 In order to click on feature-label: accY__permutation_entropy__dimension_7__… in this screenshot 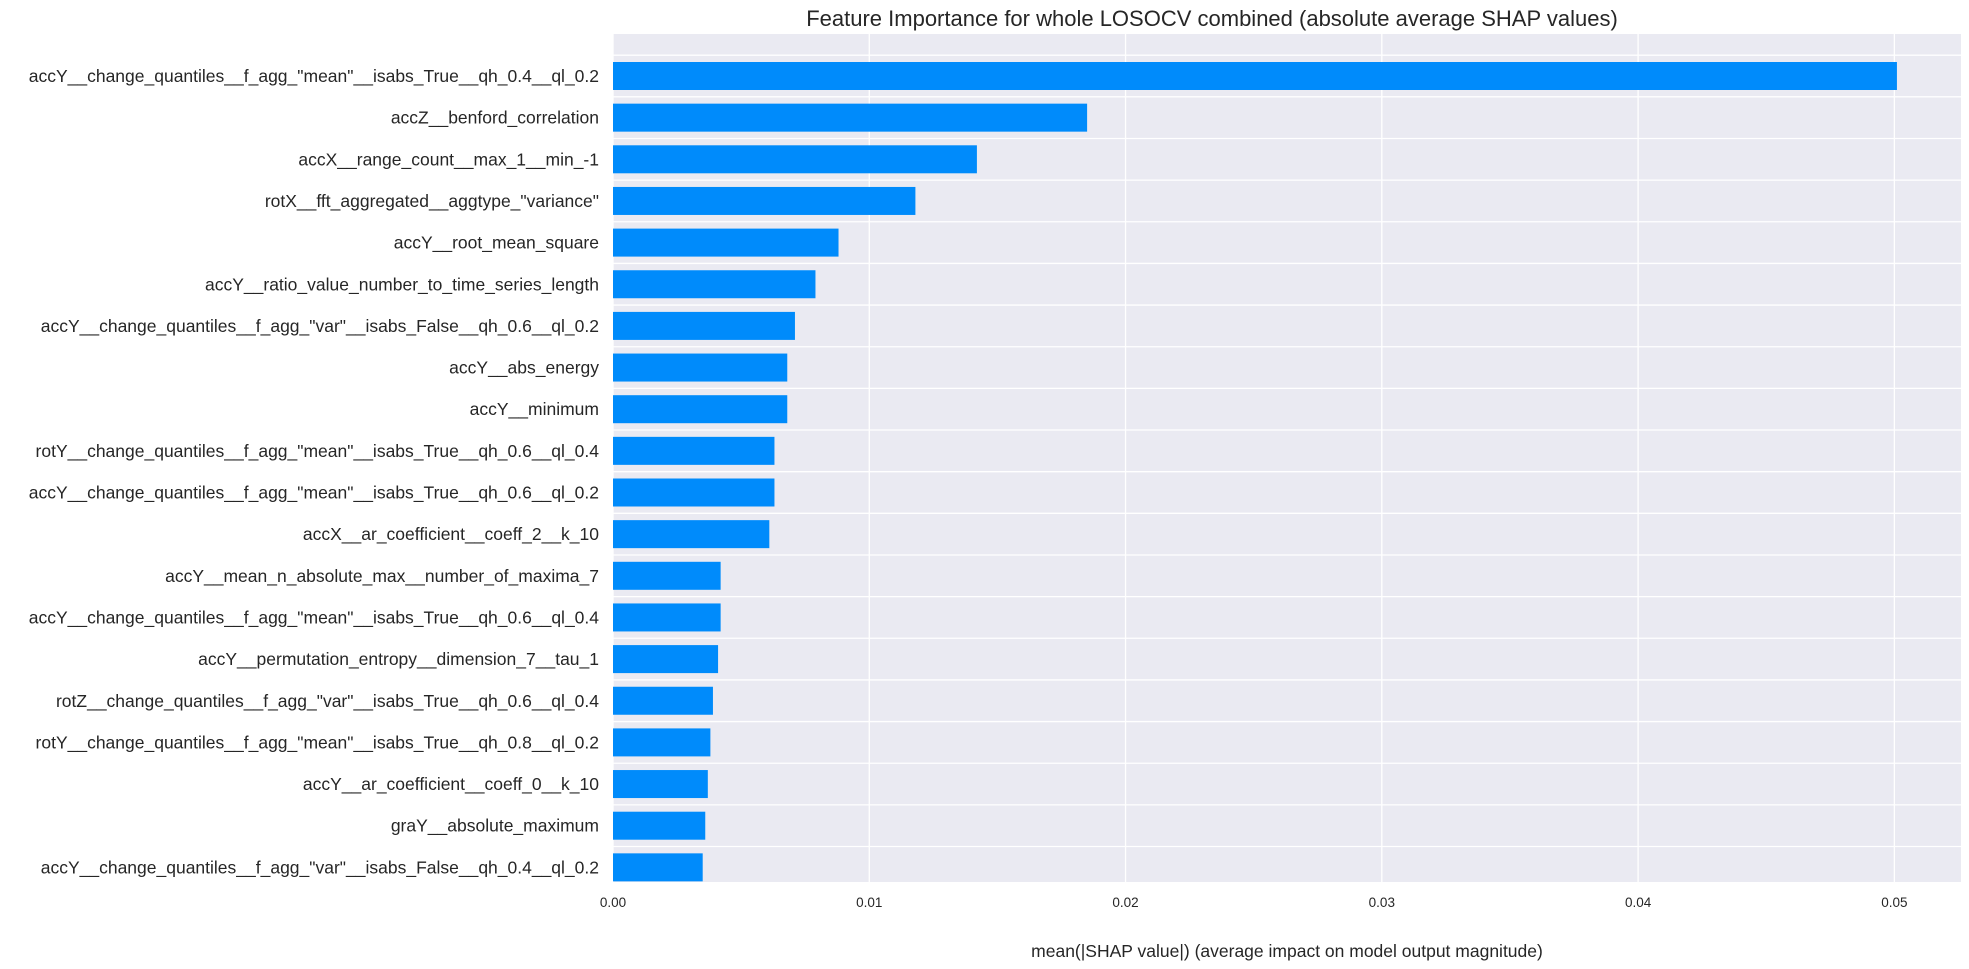, I will do `click(398, 659)`.